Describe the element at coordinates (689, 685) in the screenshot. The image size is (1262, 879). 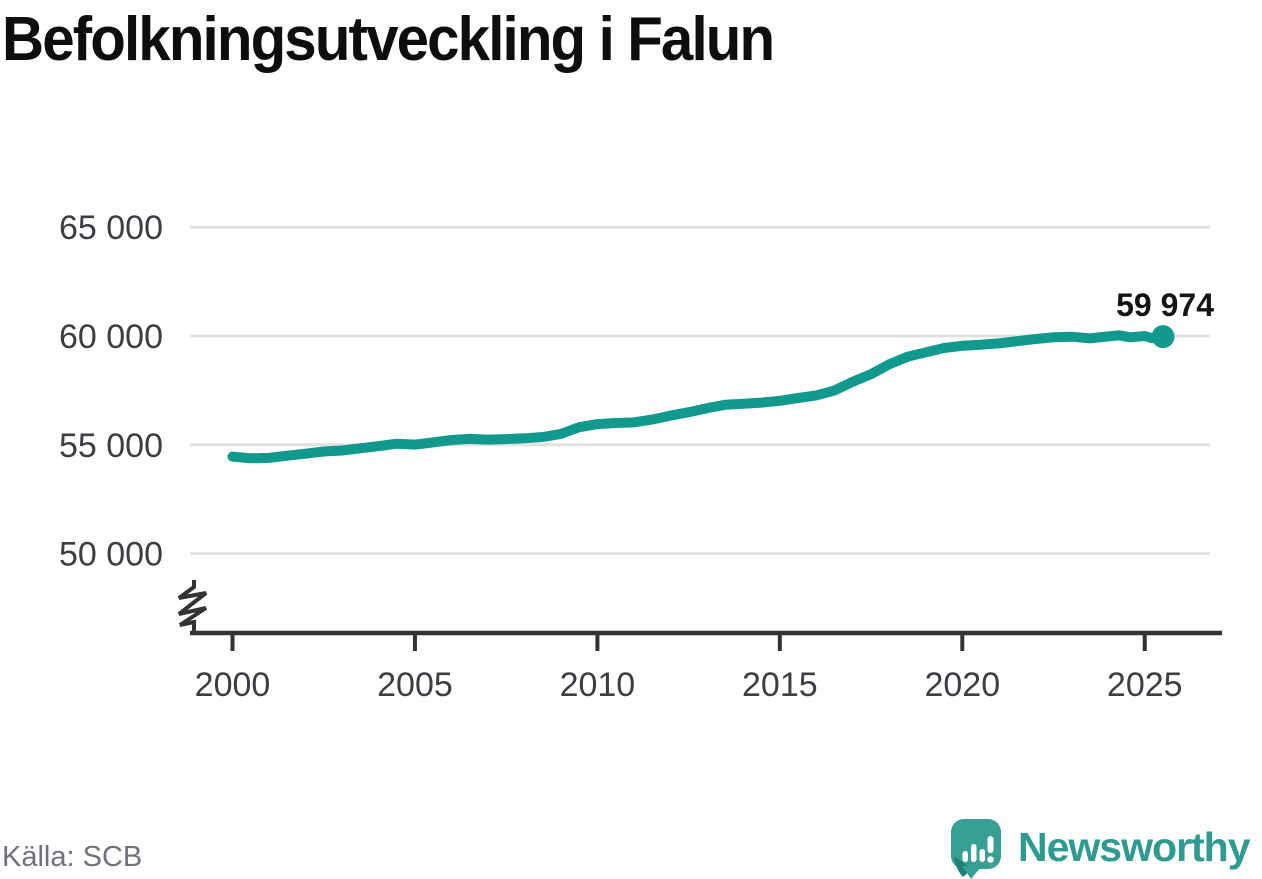
I see `x-axis-labels: 2000 2005 2010 2015 2020 2025` at that location.